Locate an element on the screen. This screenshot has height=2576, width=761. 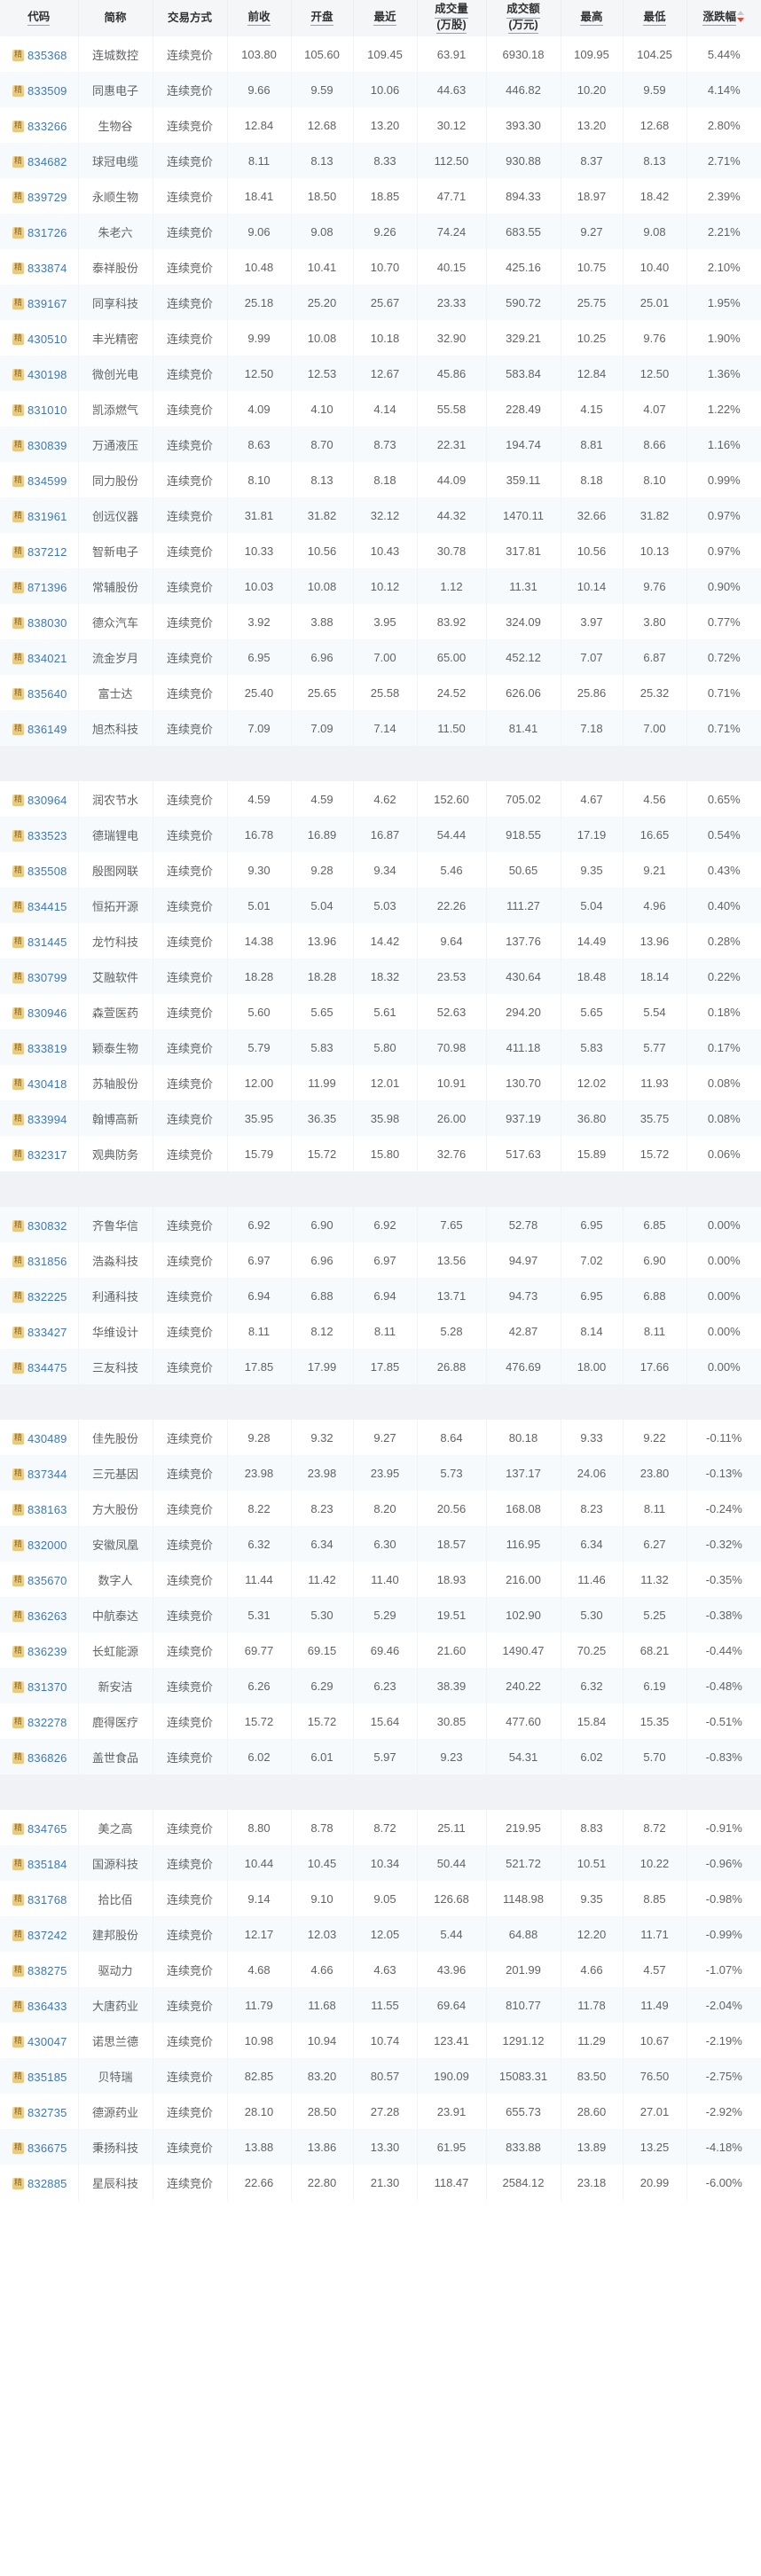
cell-name: 永顺生物 is located at coordinates (116, 196).